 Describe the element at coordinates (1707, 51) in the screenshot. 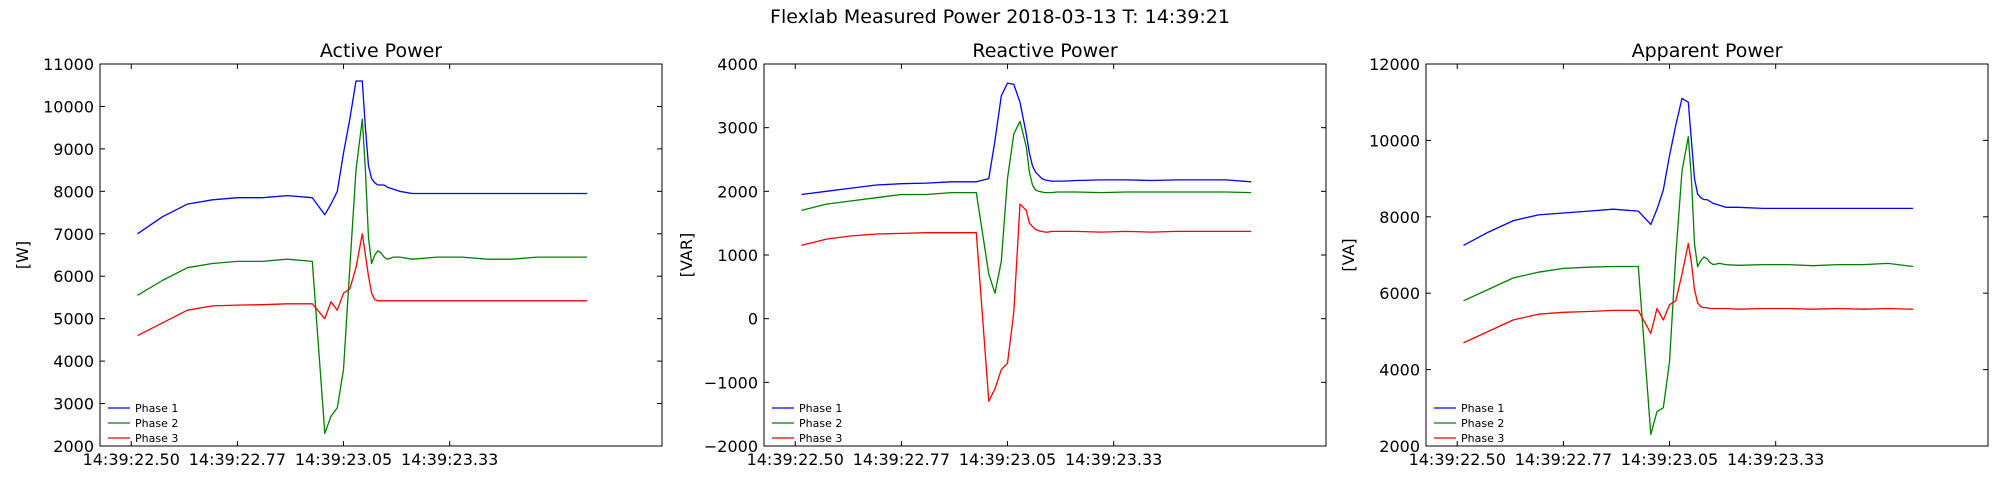

I see `chart-title: Apparent Power` at that location.